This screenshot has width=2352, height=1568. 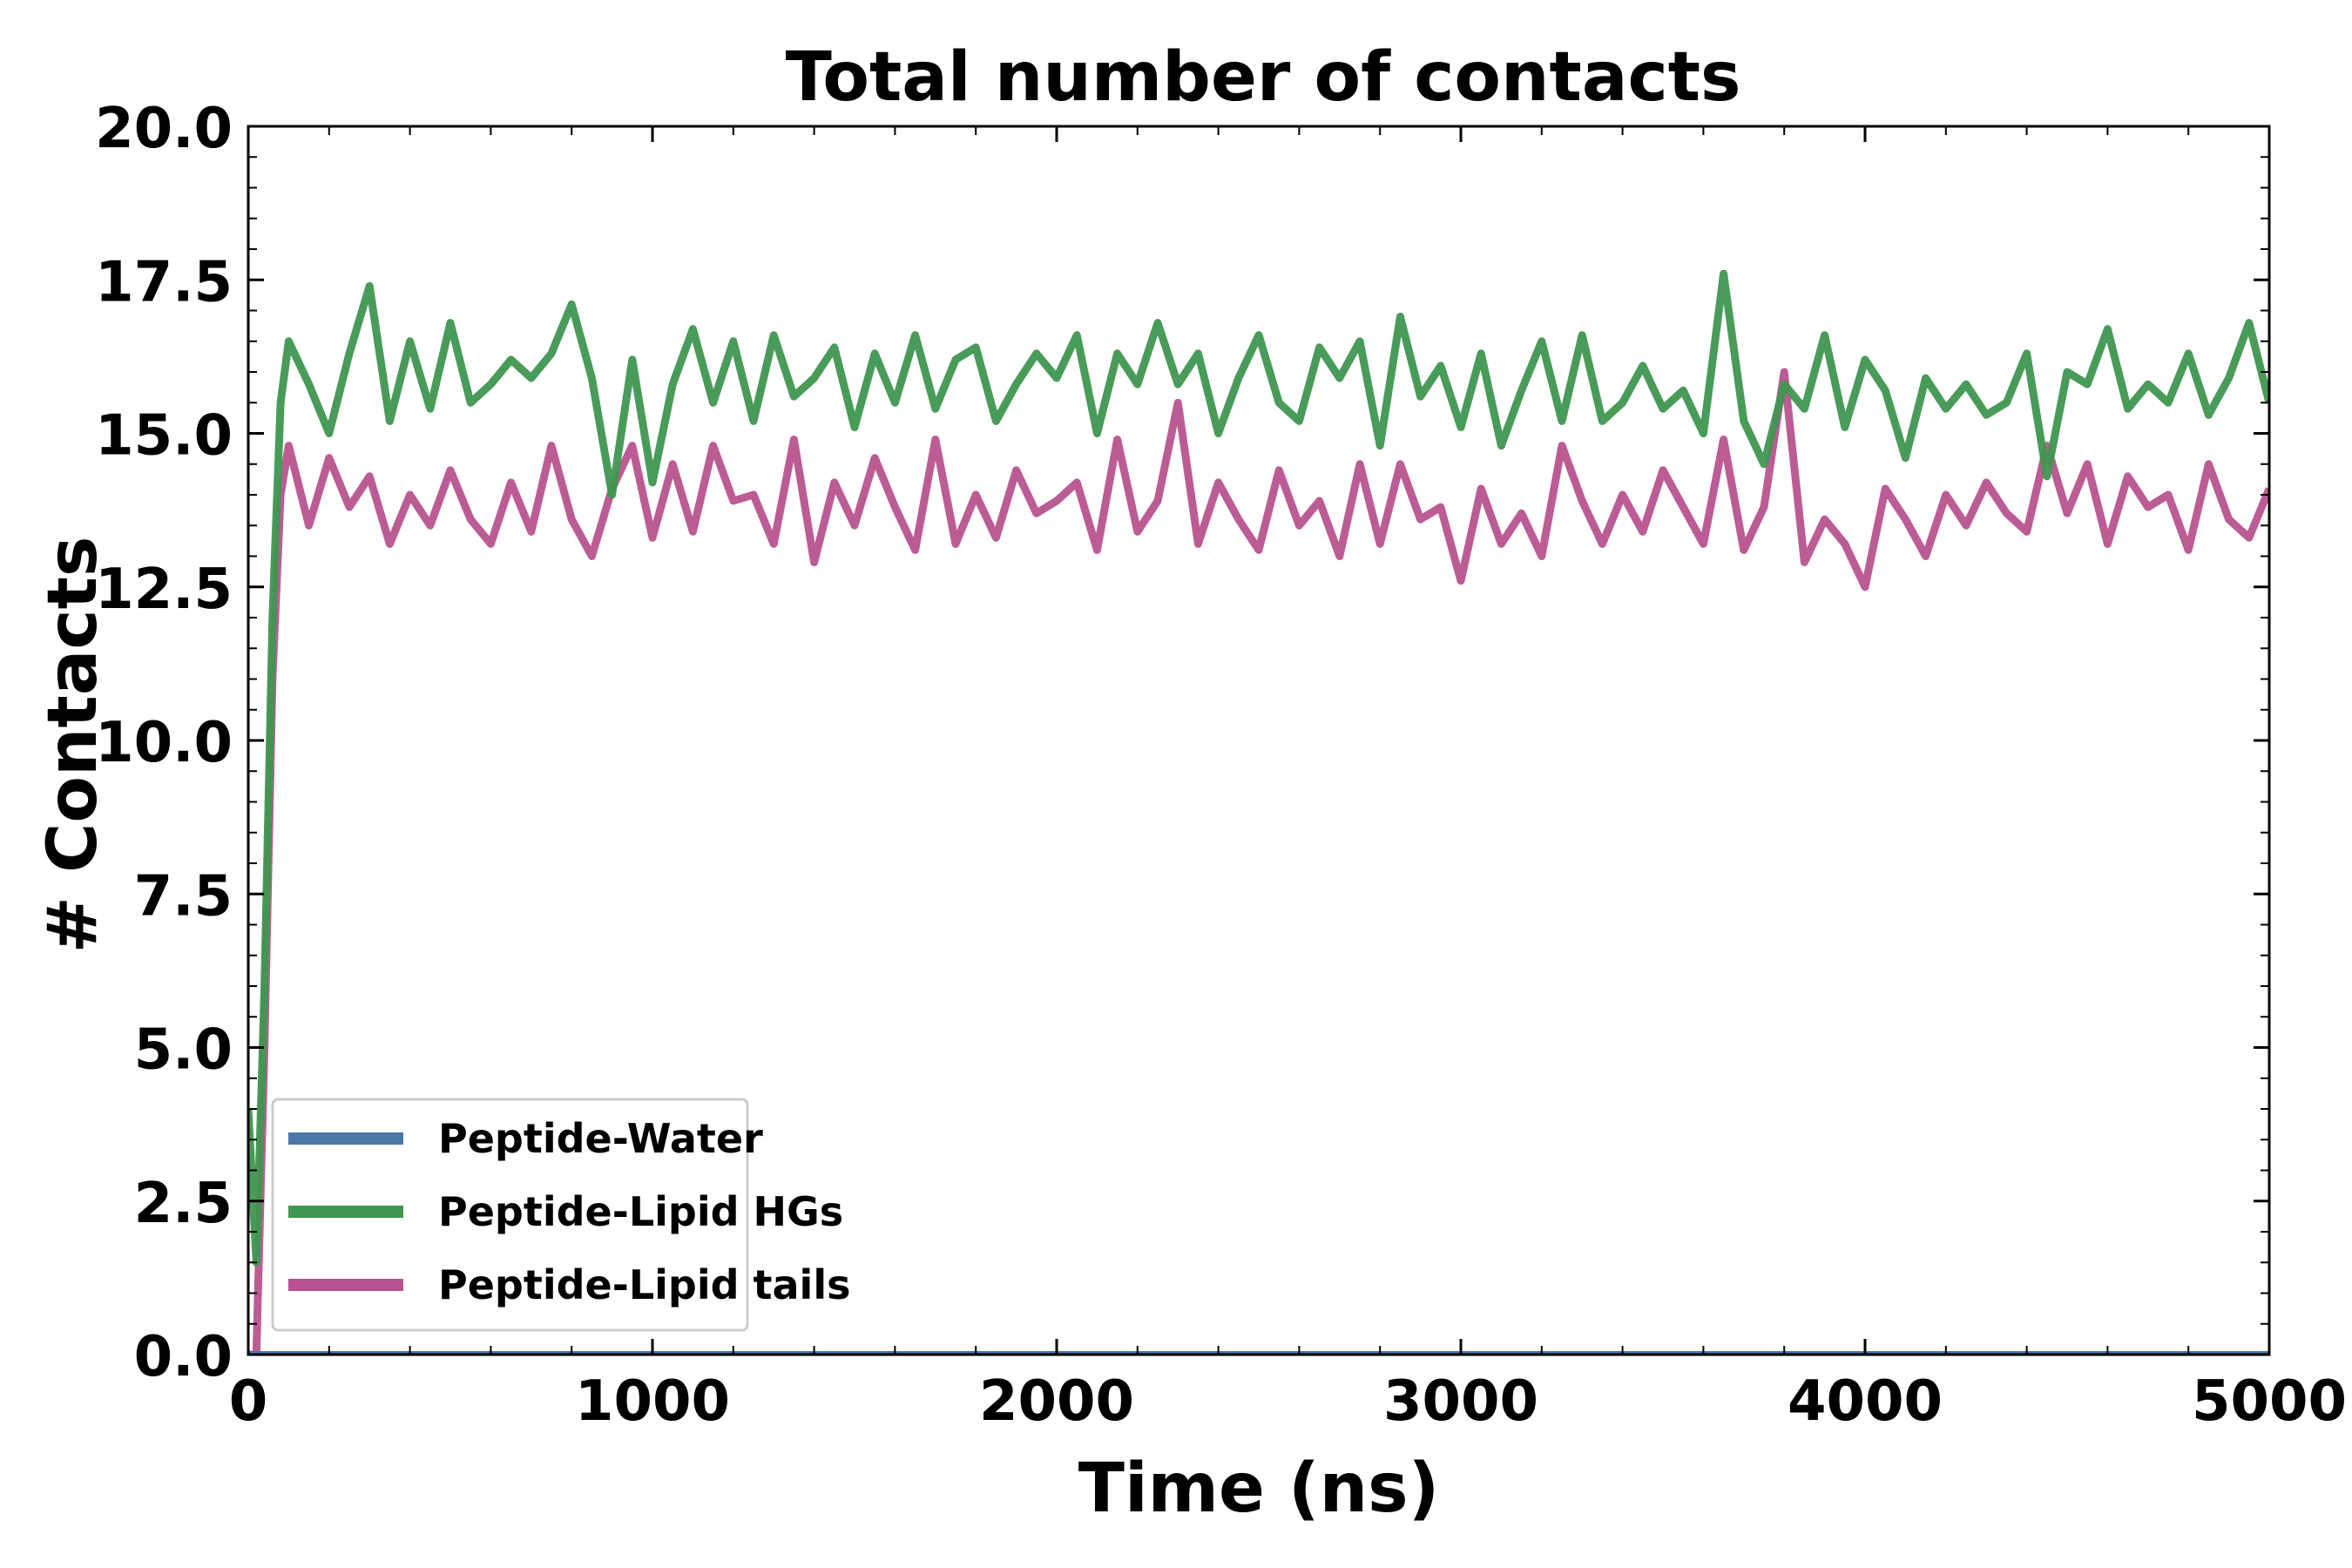 What do you see at coordinates (183, 1050) in the screenshot?
I see `y-tick-label: 5.0` at bounding box center [183, 1050].